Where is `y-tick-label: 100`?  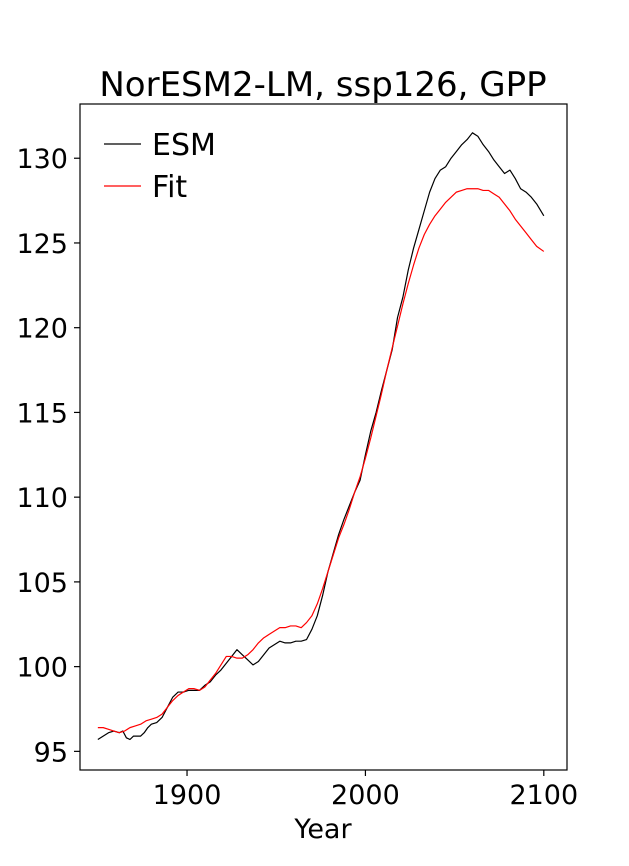
y-tick-label: 100 is located at coordinates (42, 668).